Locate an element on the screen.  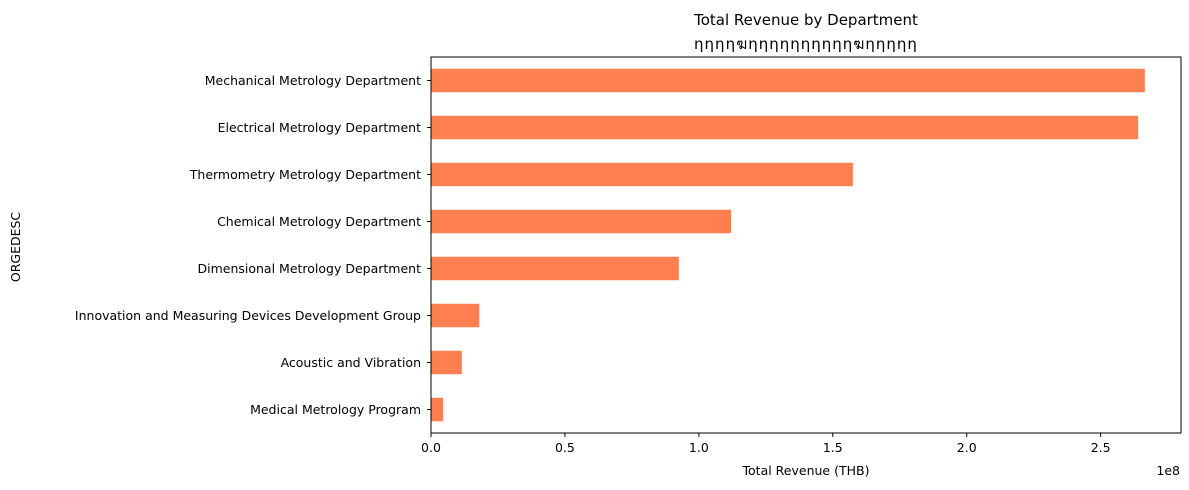
chart-subtitle: ηηηηฆηηηηηηηηηηฆηηηηη is located at coordinates (806, 44).